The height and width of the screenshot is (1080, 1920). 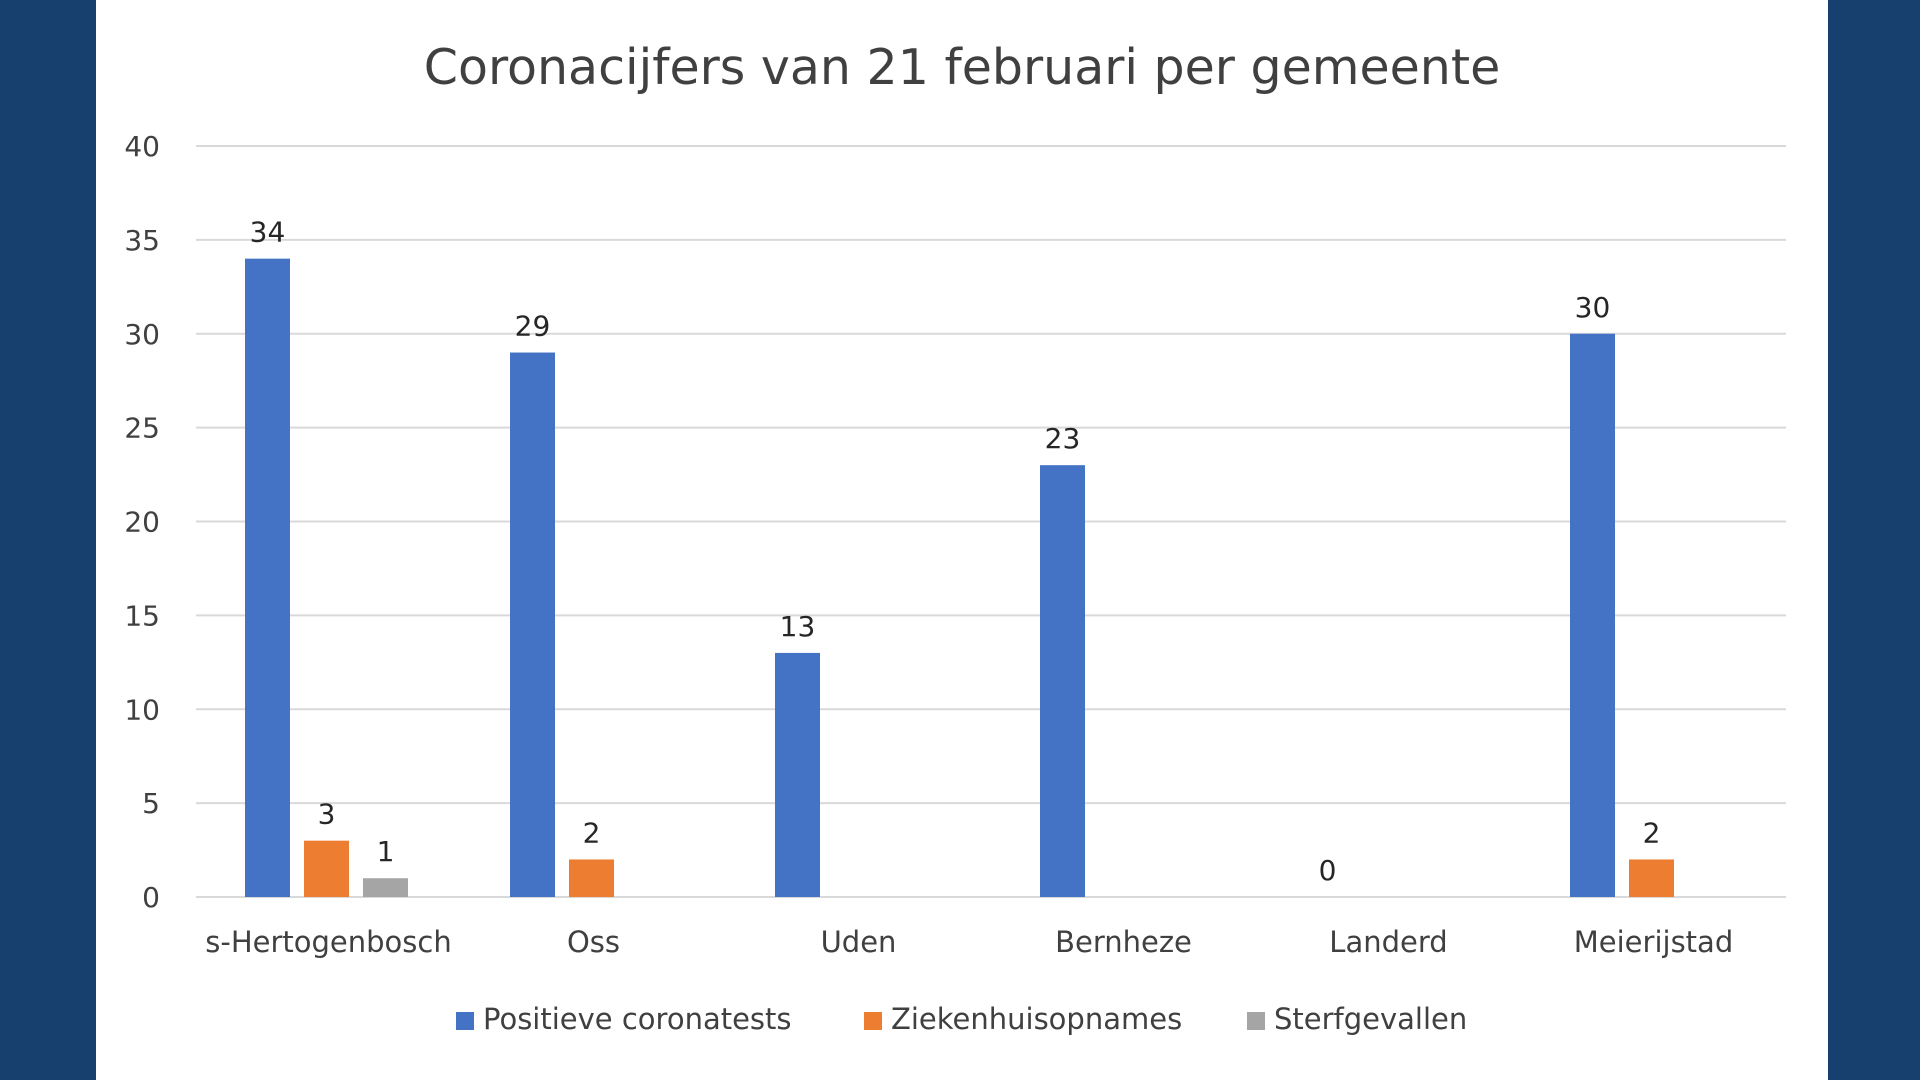 What do you see at coordinates (1370, 1019) in the screenshot?
I see `legend-label: Sterfgevallen` at bounding box center [1370, 1019].